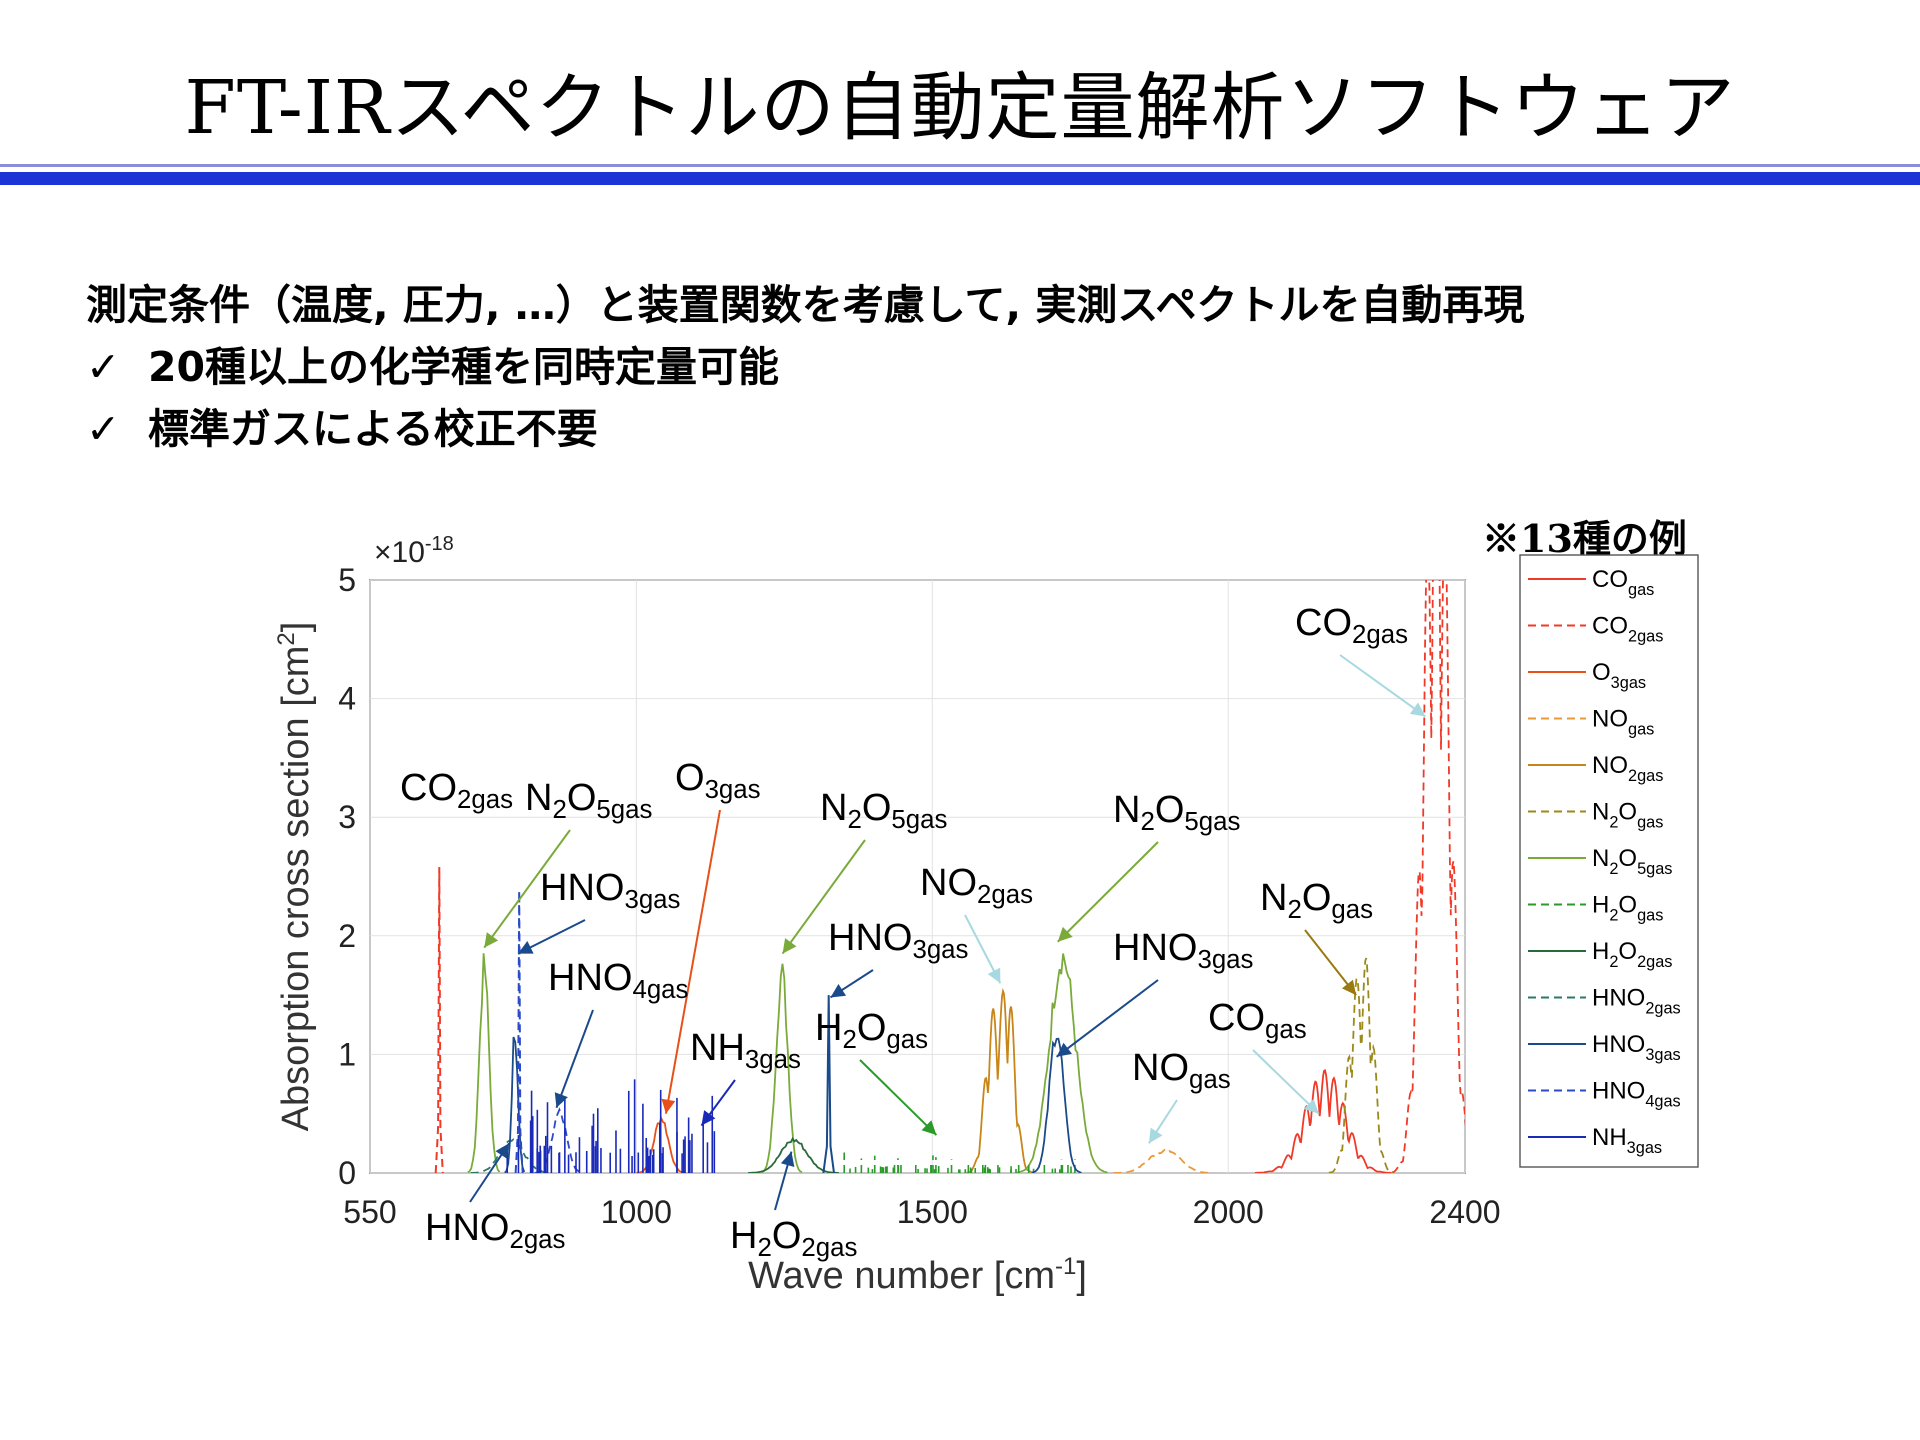 The height and width of the screenshot is (1440, 1920). What do you see at coordinates (999, 1080) in the screenshot?
I see `spectrum-line-NO2` at bounding box center [999, 1080].